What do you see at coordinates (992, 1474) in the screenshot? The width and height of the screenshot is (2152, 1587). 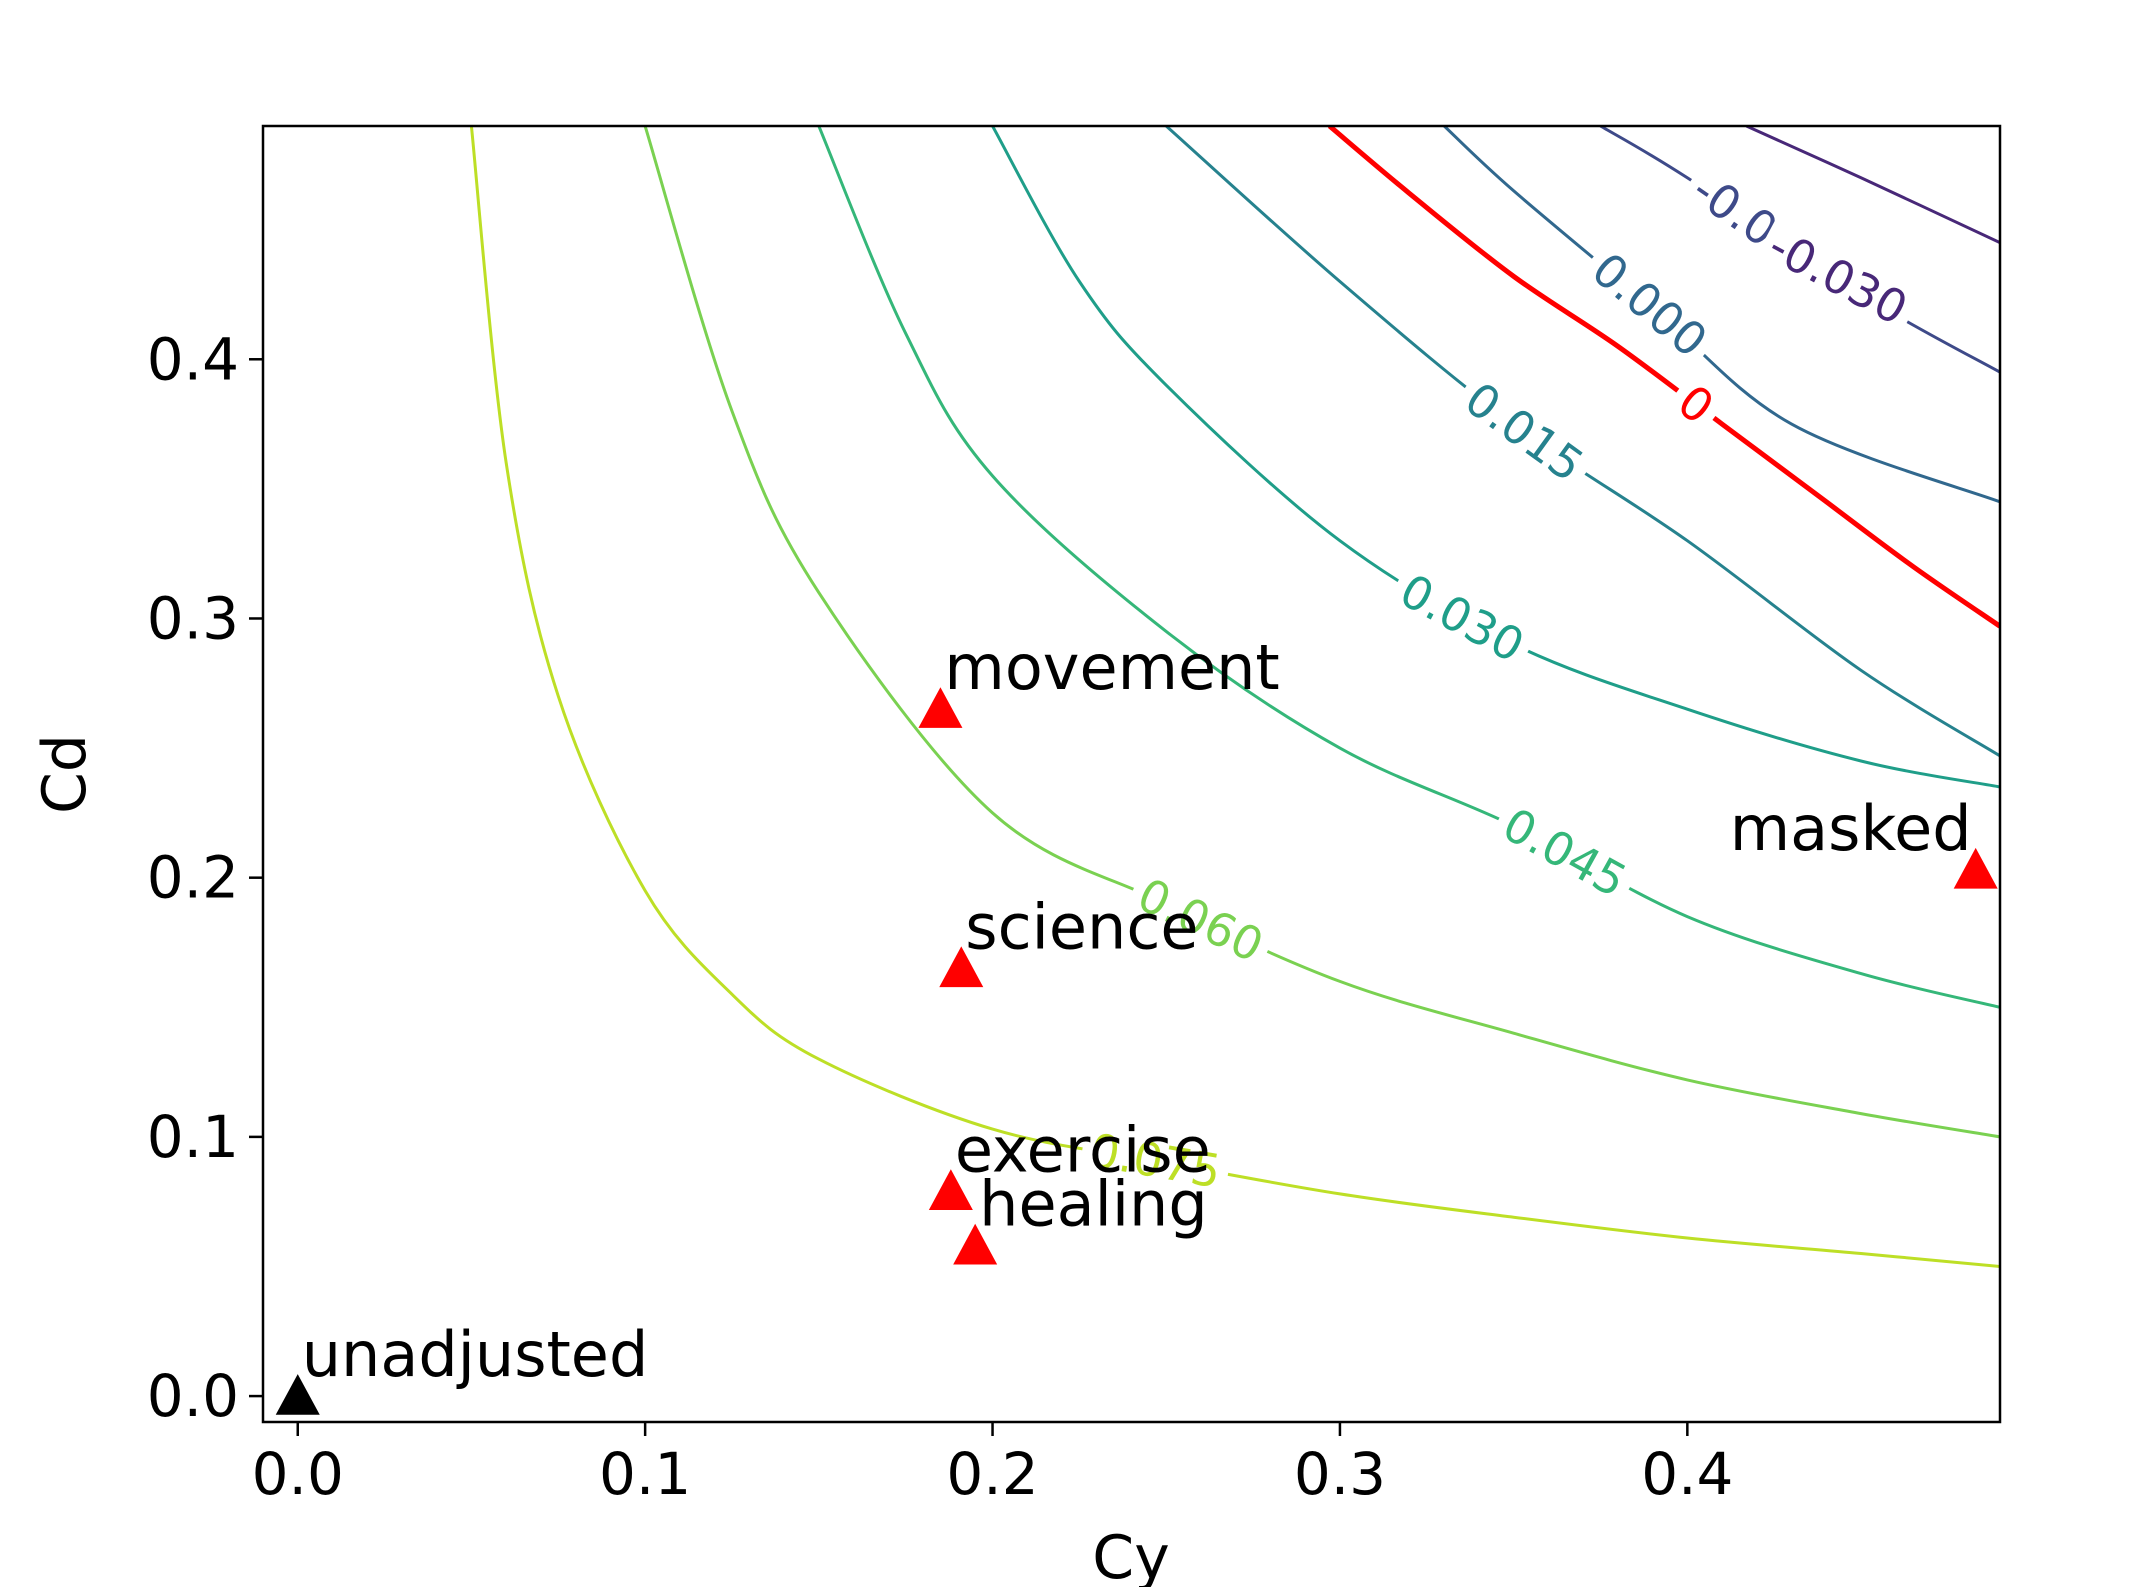 I see `x-tick-label: 0.2` at bounding box center [992, 1474].